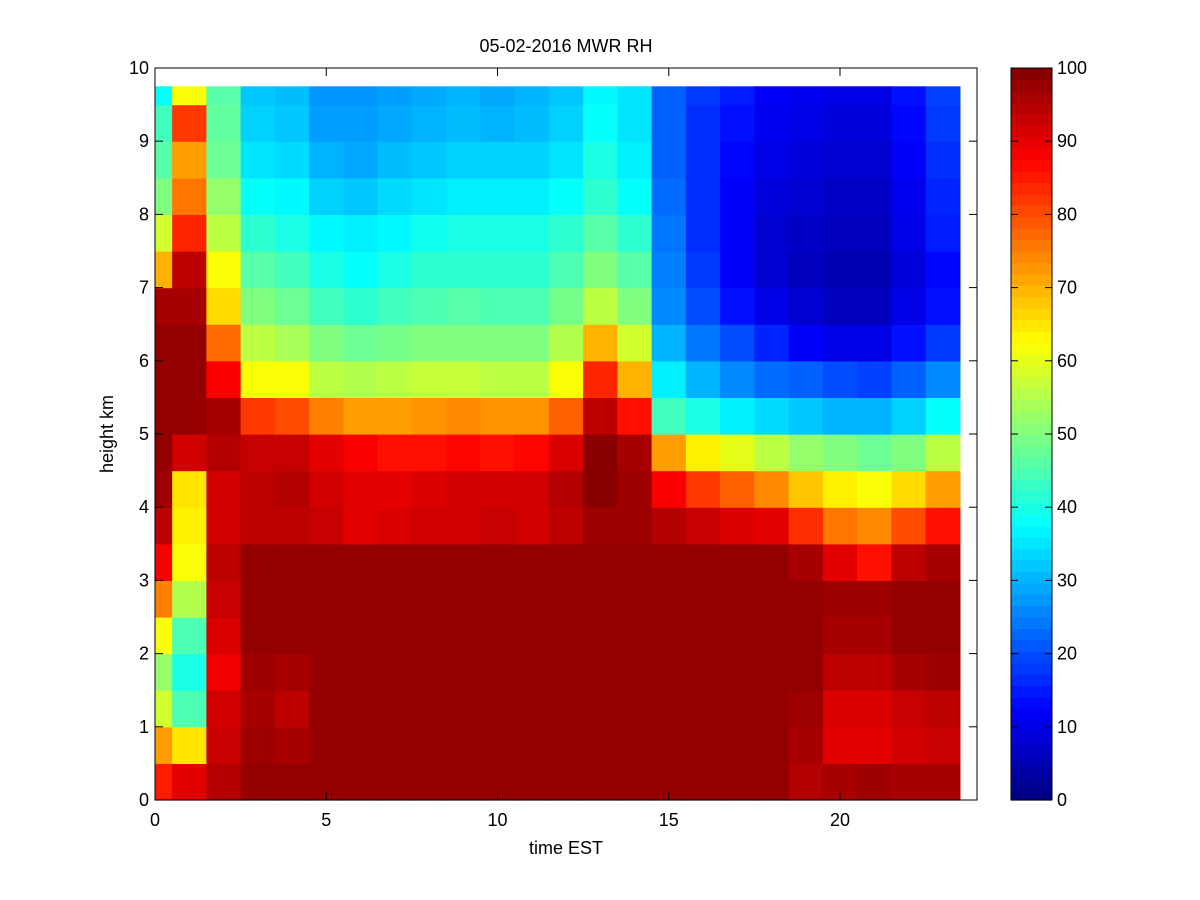  I want to click on chart-title: 05-02-2016 MWR RH, so click(565, 46).